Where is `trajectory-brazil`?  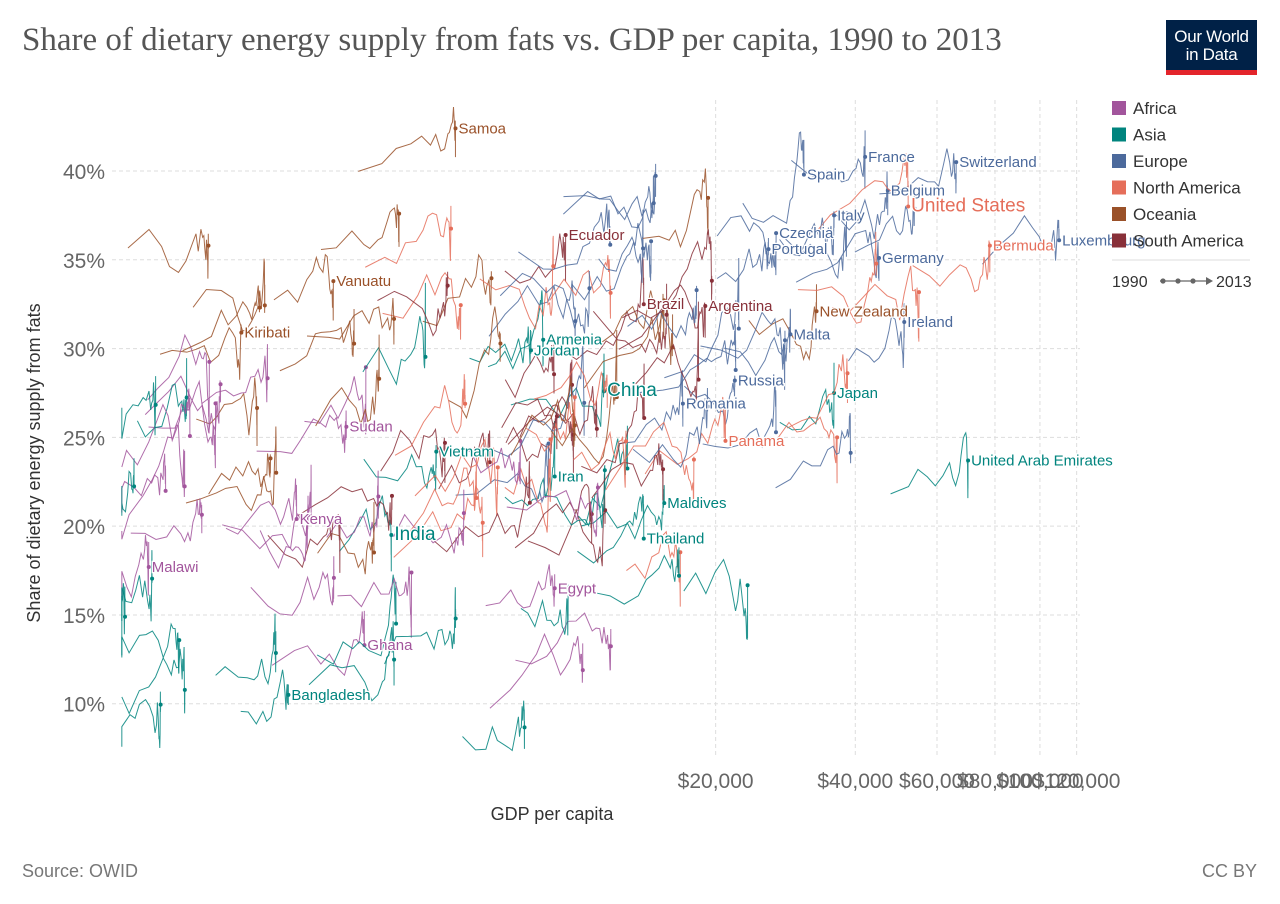 trajectory-brazil is located at coordinates (604, 309).